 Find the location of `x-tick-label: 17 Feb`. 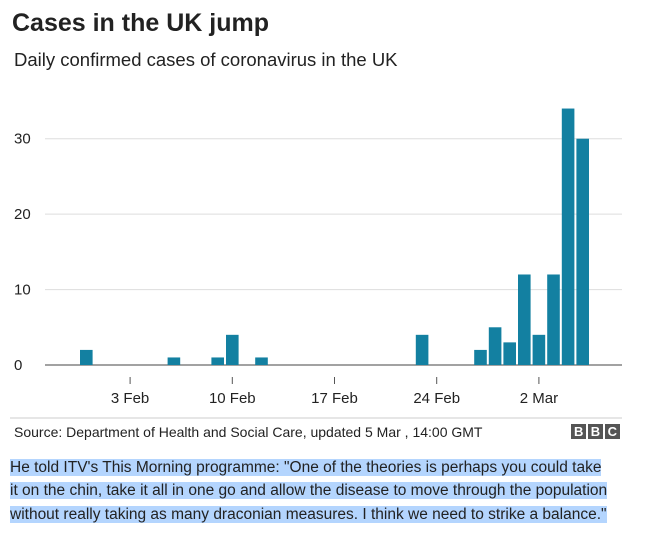

x-tick-label: 17 Feb is located at coordinates (334, 398).